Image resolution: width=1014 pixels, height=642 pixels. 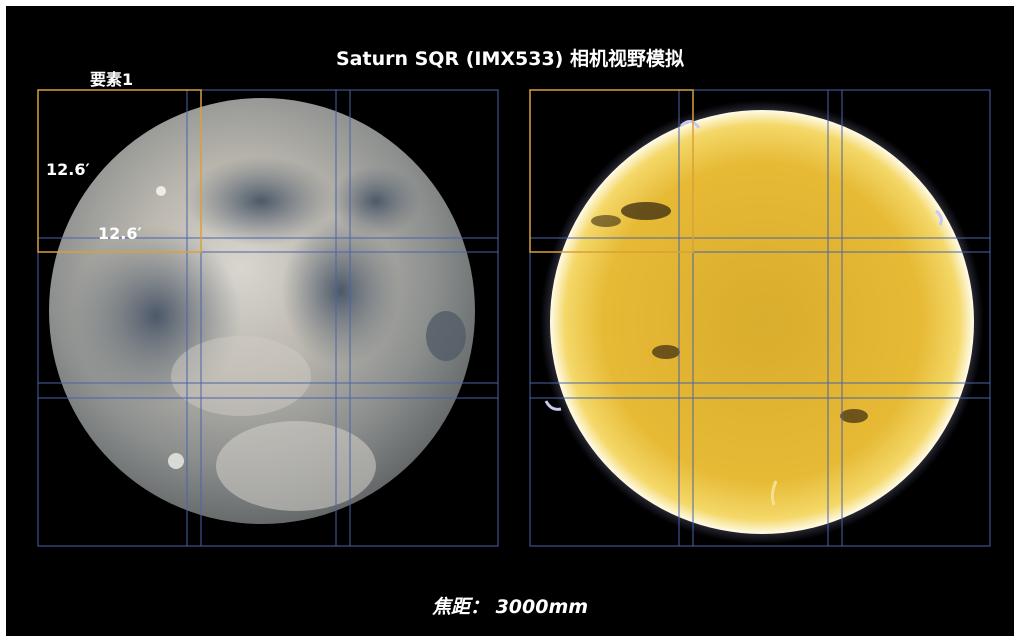 What do you see at coordinates (510, 59) in the screenshot?
I see `page-title: Saturn SQR (IMX533) 相机视野模拟` at bounding box center [510, 59].